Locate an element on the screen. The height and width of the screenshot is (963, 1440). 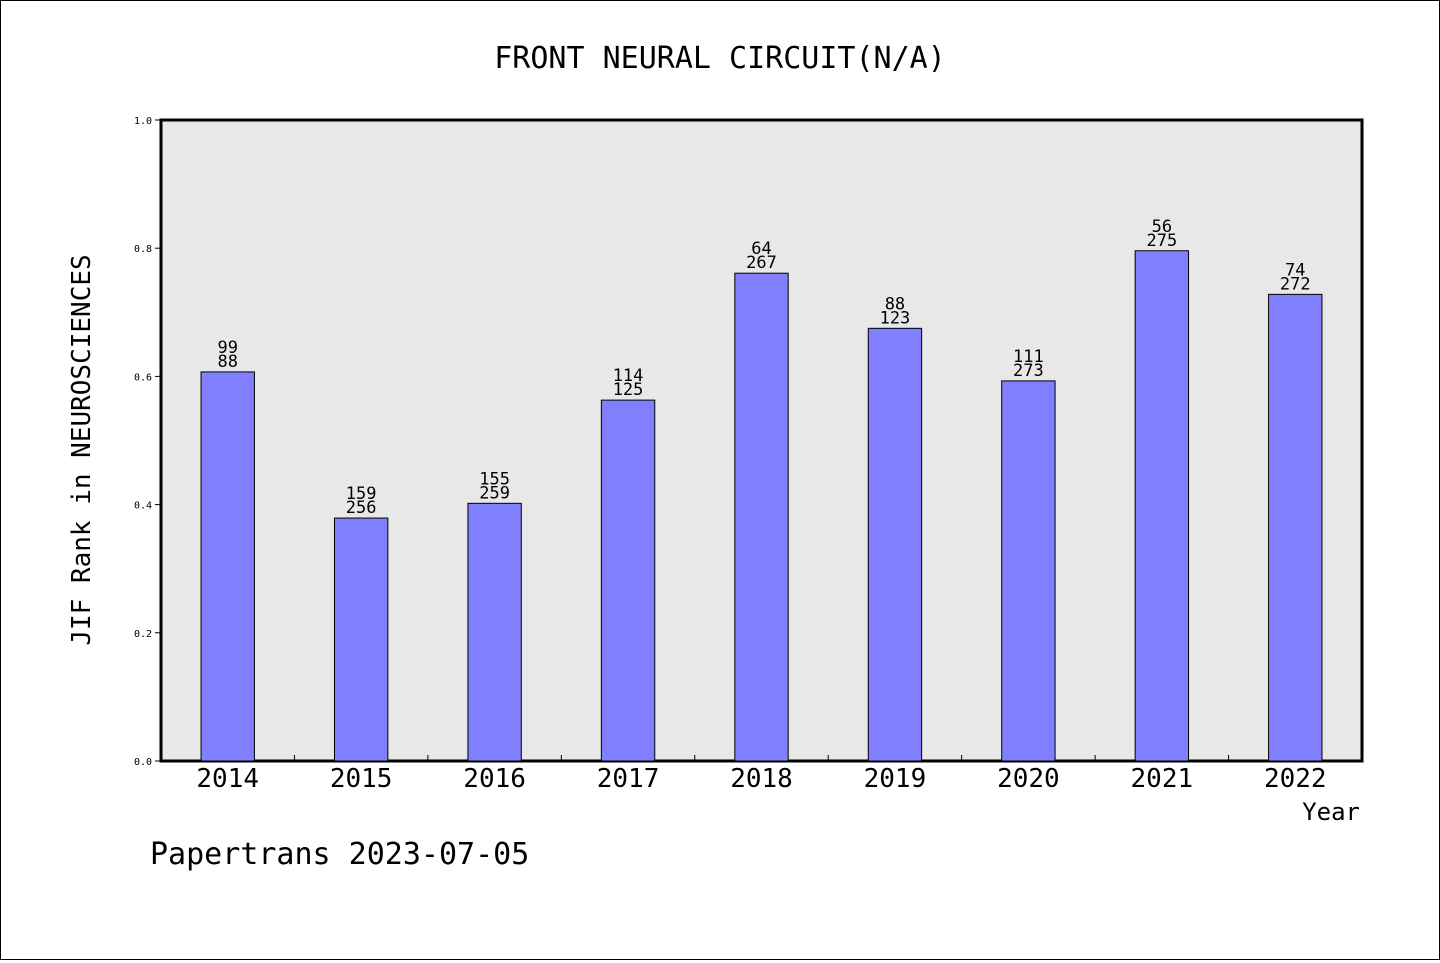
total-label: 275 is located at coordinates (1161, 241).